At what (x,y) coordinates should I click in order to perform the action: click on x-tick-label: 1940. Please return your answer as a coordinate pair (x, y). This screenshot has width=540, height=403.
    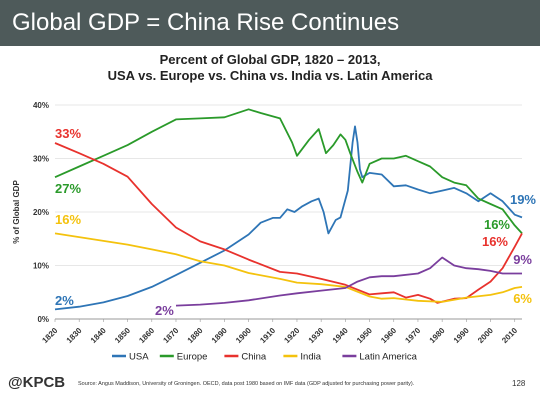
    Looking at the image, I should click on (340, 335).